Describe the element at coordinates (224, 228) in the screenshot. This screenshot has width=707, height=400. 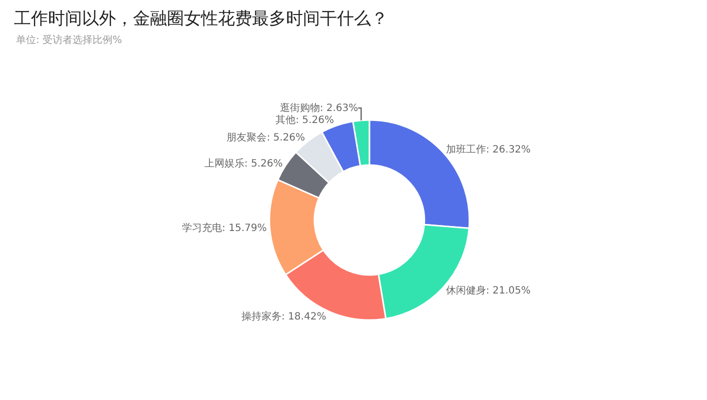
I see `slice-label: 学习充电: 15.79%` at that location.